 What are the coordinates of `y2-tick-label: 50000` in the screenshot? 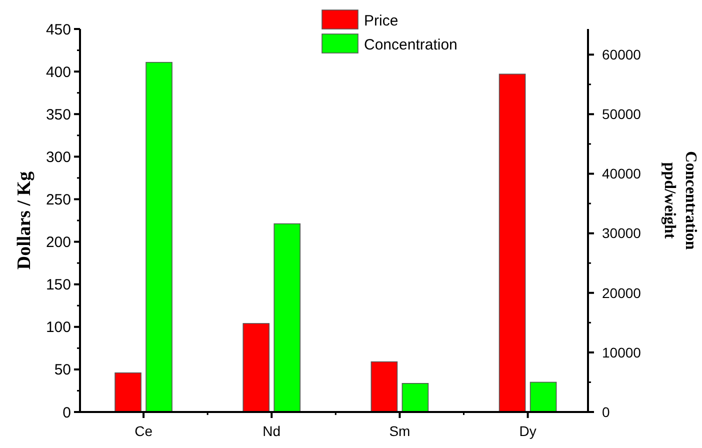 It's located at (622, 114).